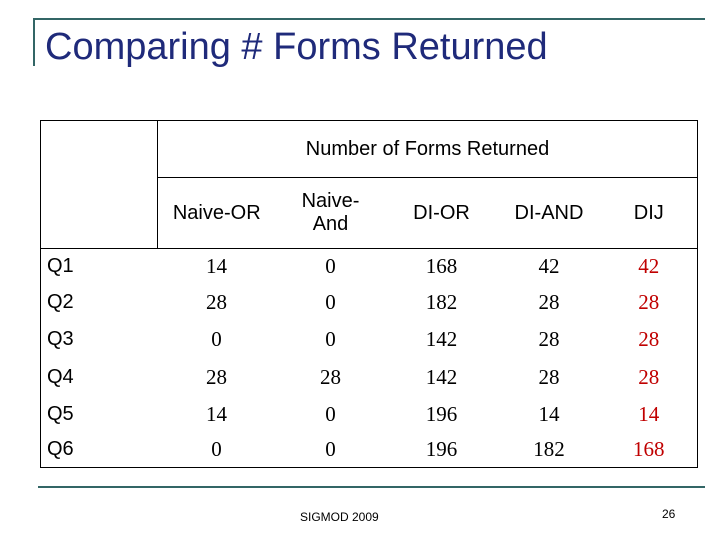 This screenshot has height=540, width=720. I want to click on row-label: Q4, so click(60, 376).